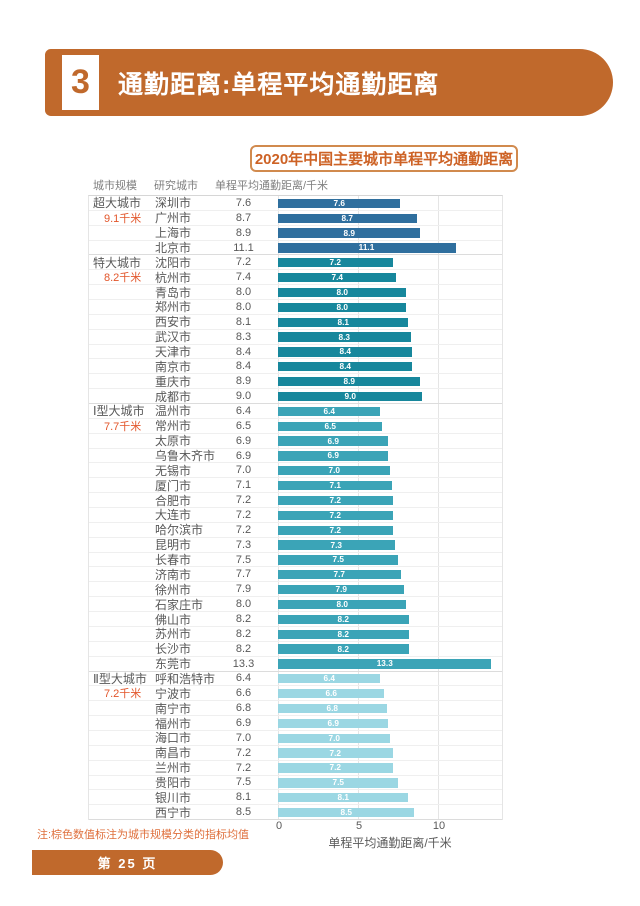  I want to click on table-row: 7.2千米 宁波市 6.6 6.6, so click(295, 694).